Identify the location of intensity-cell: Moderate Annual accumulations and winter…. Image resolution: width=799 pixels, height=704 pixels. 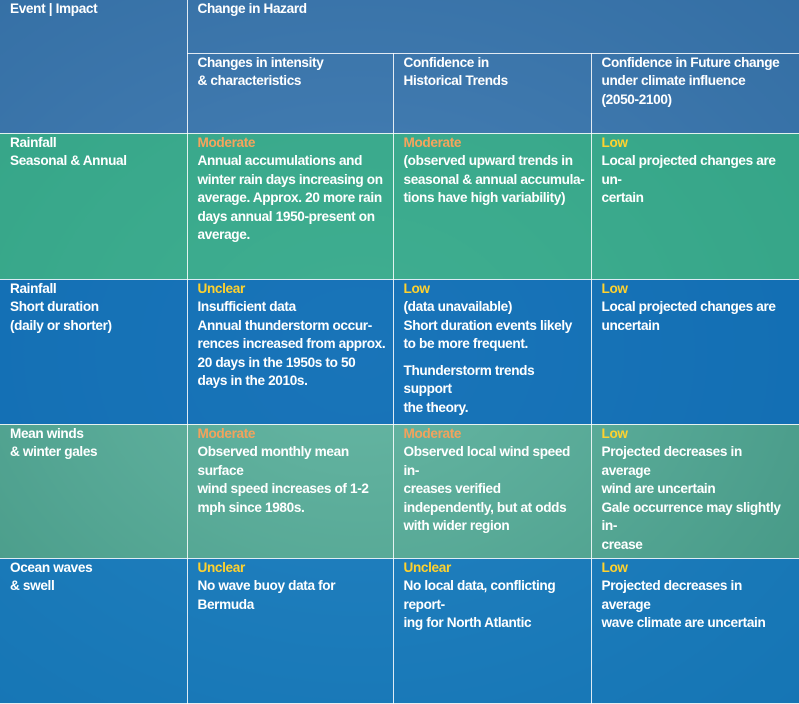
(290, 206).